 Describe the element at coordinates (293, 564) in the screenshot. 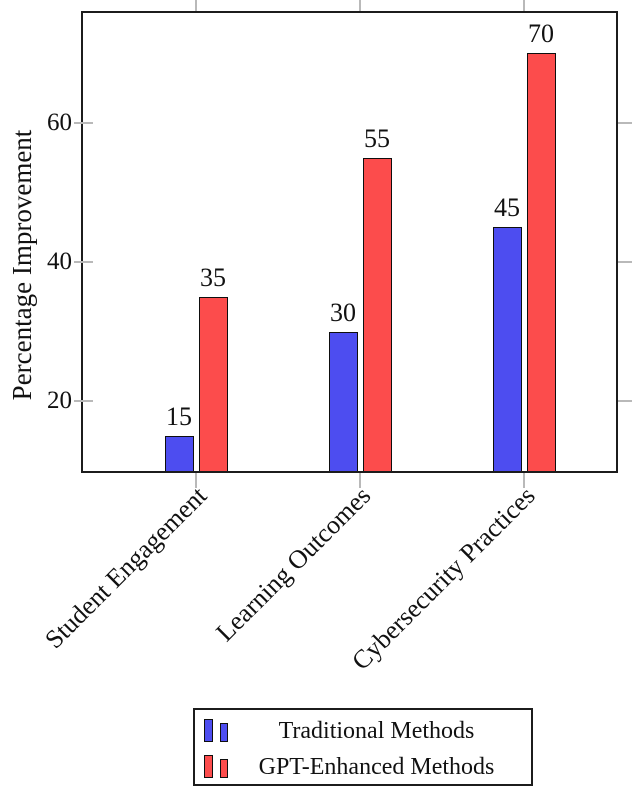

I see `x-category-label: Learning Outcomes` at that location.